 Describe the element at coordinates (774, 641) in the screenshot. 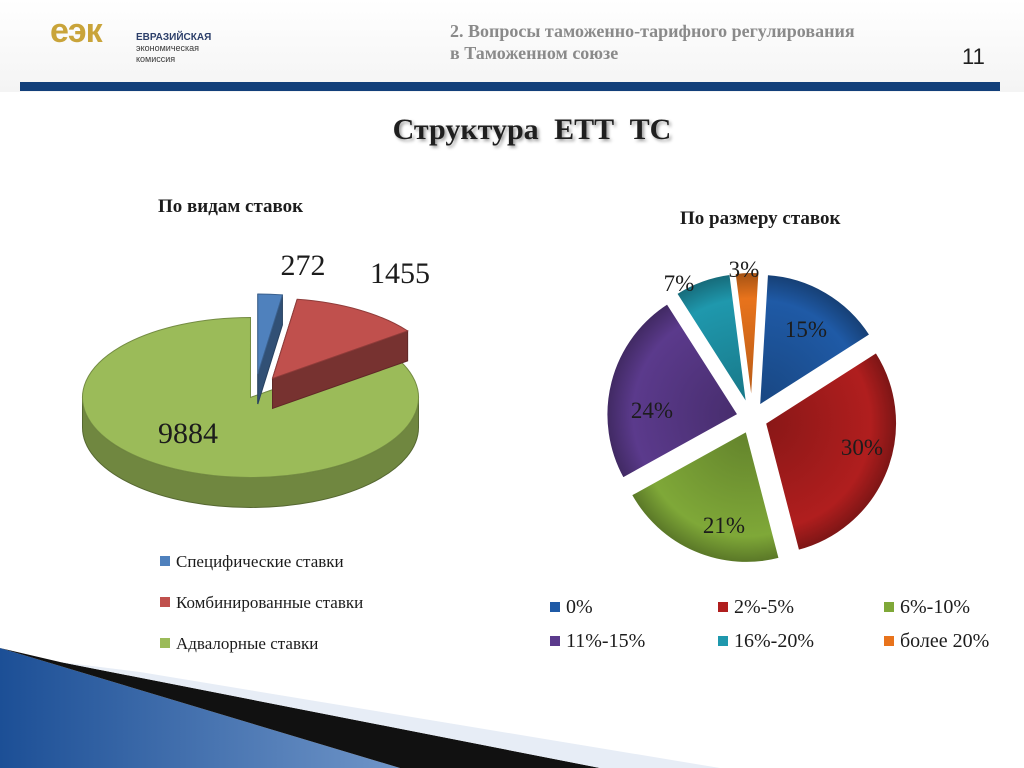

I see `right-legend-label-4: 16%-20%` at that location.